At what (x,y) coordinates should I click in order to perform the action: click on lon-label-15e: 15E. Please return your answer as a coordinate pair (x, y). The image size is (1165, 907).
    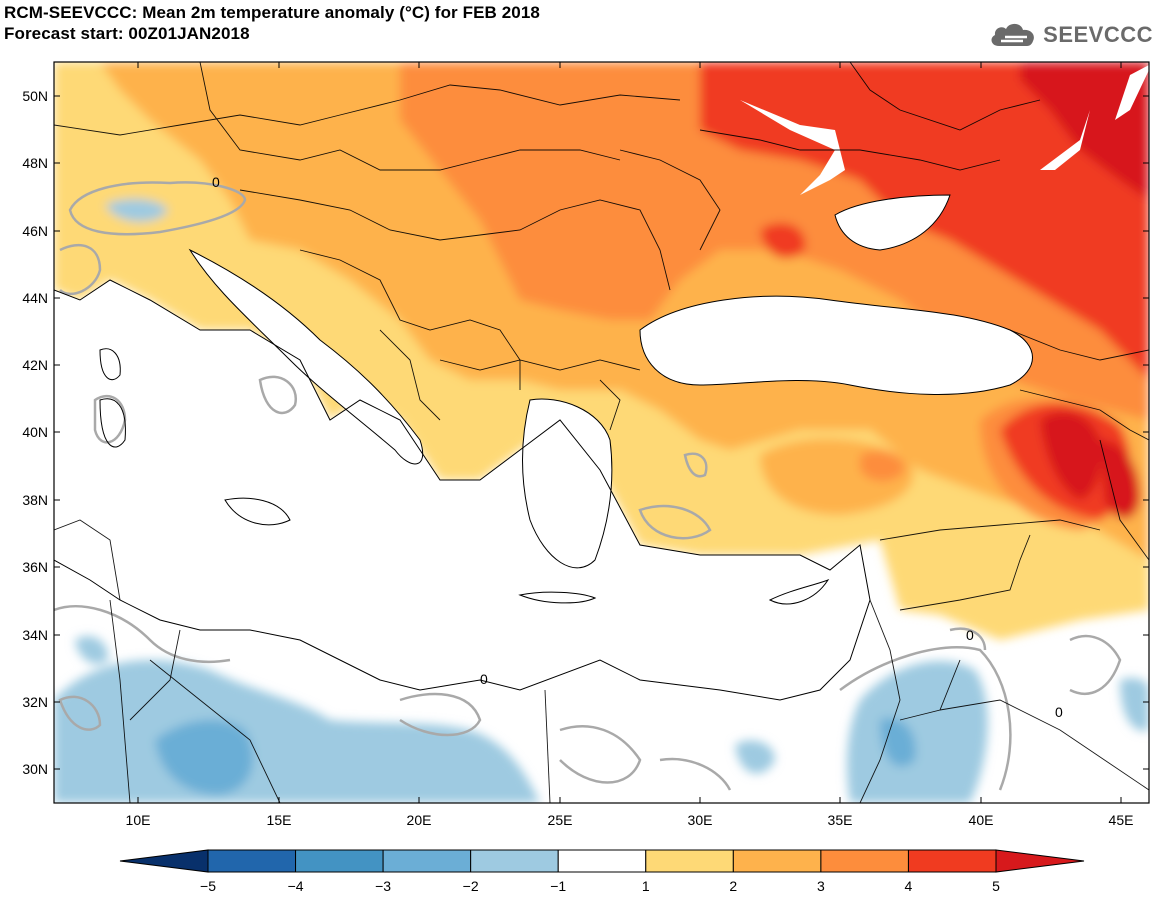
    Looking at the image, I should click on (279, 820).